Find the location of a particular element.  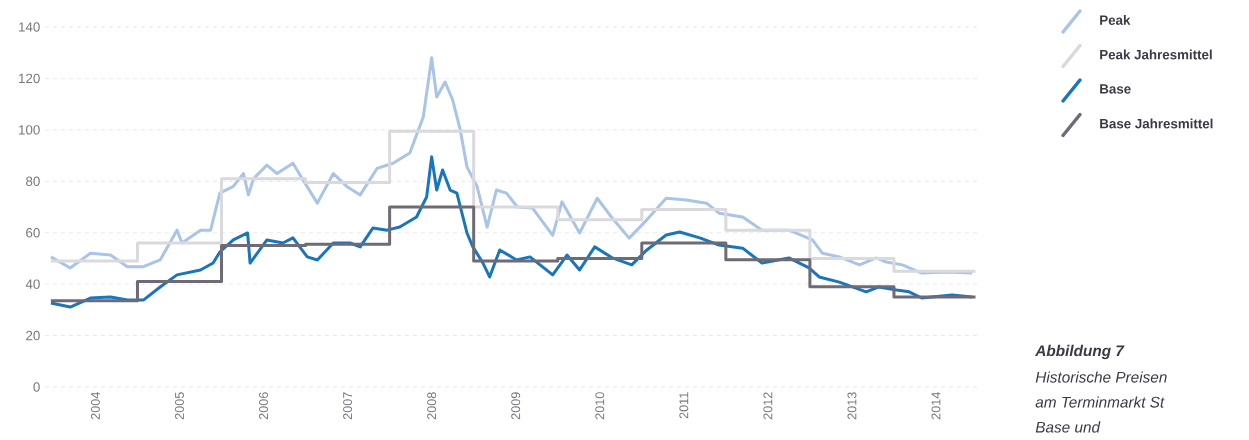

y-tick-label: 80 is located at coordinates (33, 181).